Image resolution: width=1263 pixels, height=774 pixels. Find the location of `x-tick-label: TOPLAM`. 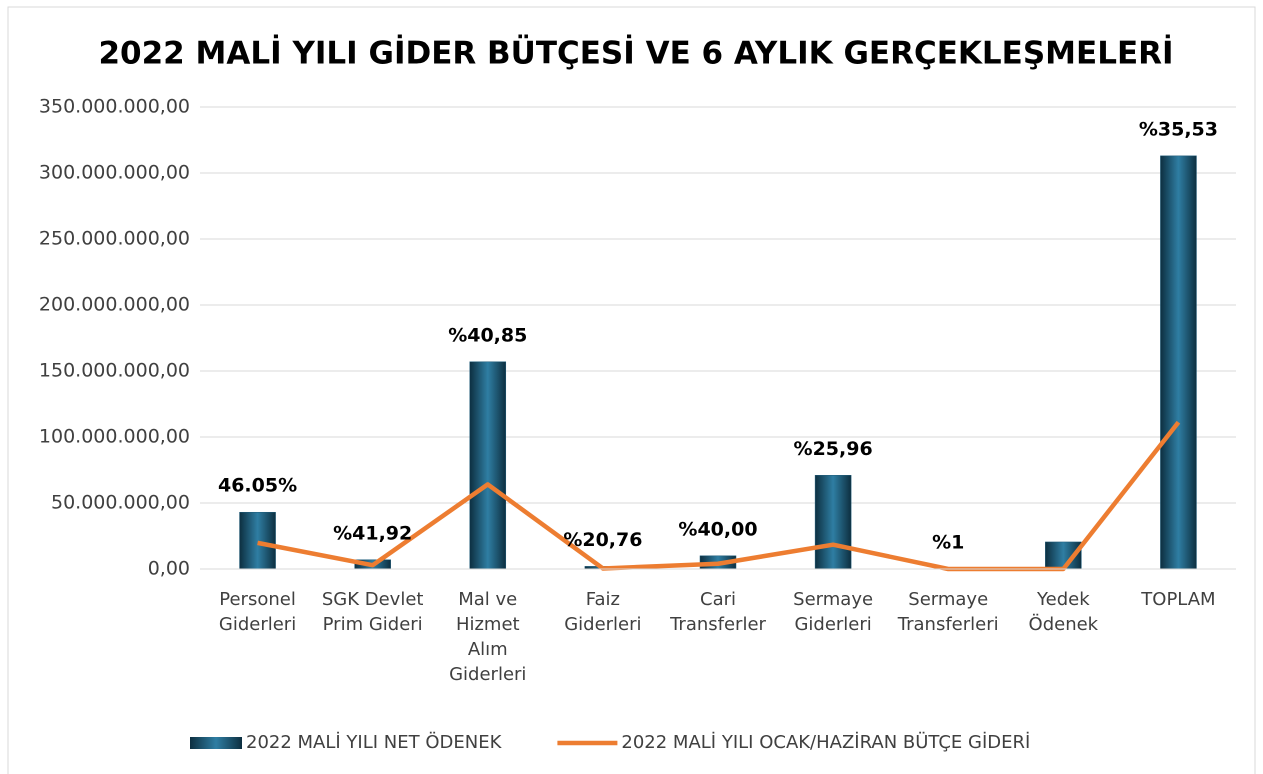

x-tick-label: TOPLAM is located at coordinates (1178, 599).